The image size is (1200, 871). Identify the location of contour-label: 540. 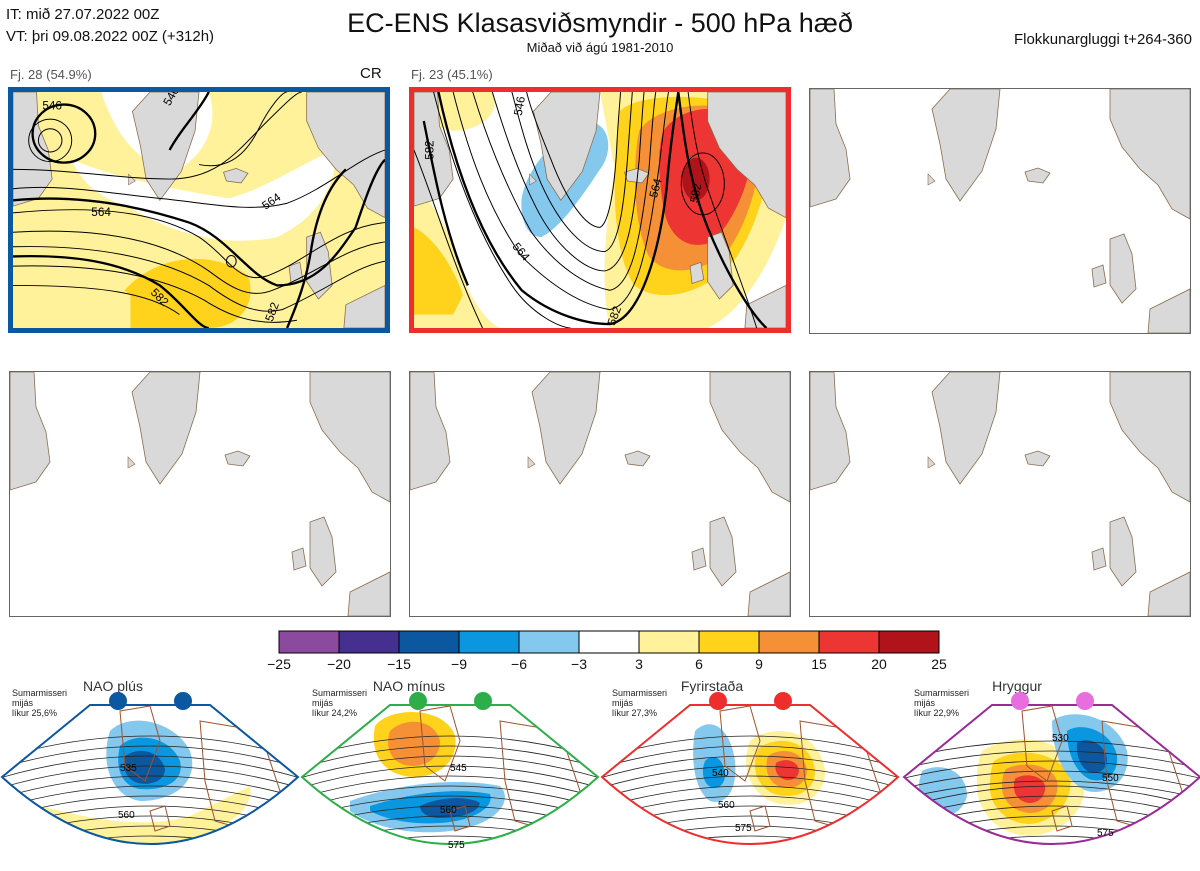
(720, 773).